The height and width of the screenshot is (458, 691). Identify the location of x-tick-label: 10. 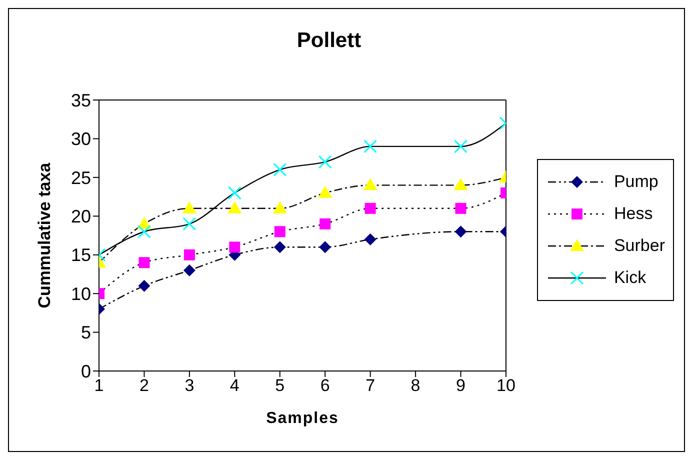
(506, 386).